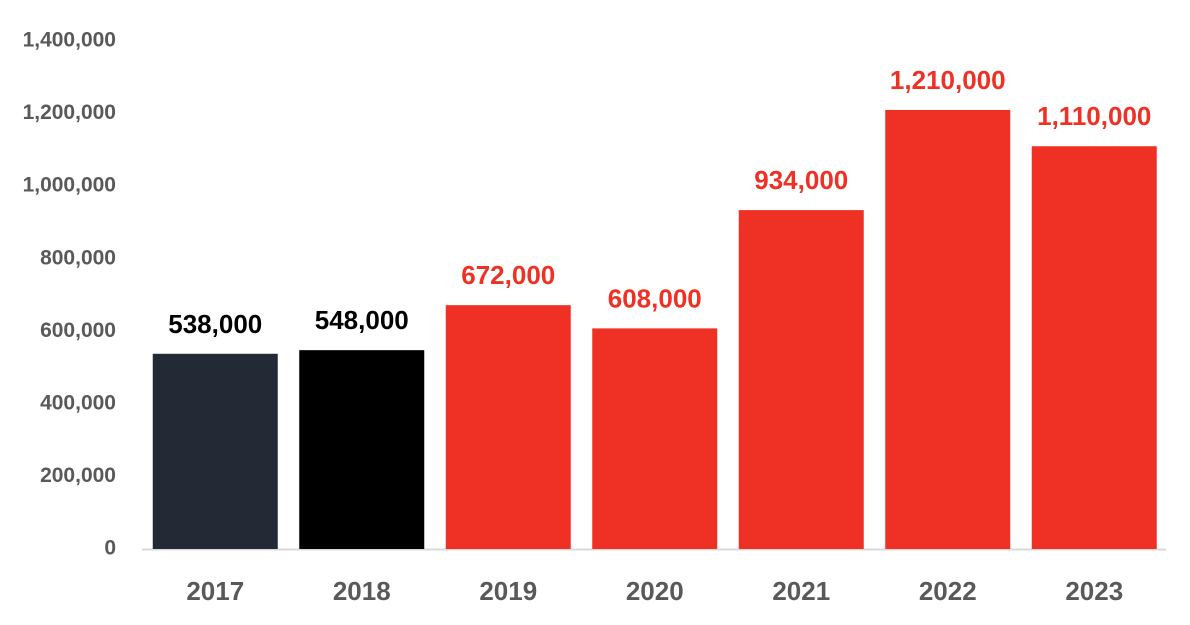 This screenshot has height=625, width=1190. I want to click on bar-2018, so click(362, 449).